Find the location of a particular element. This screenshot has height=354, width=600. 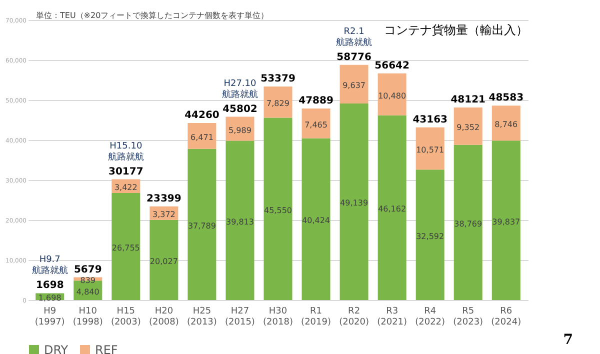

data-label: 26,755 is located at coordinates (126, 247).